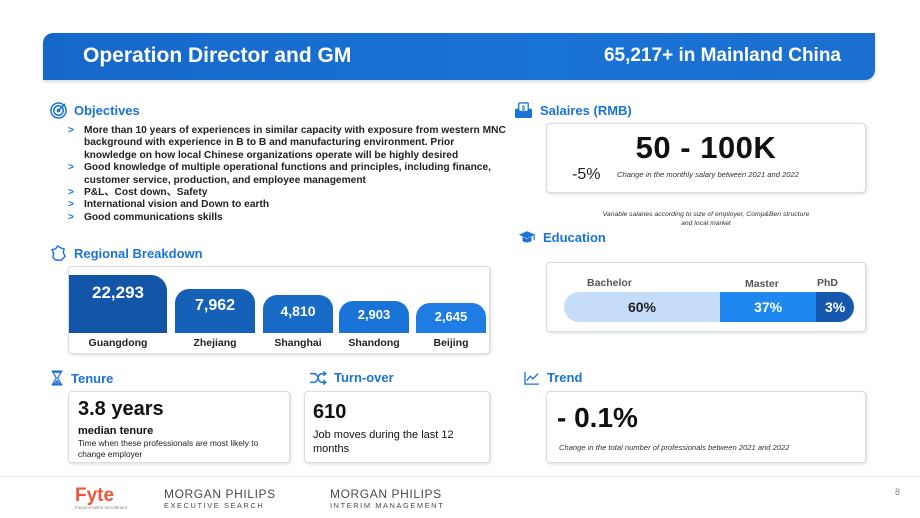  What do you see at coordinates (827, 283) in the screenshot?
I see `education-label-phd: PhD` at bounding box center [827, 283].